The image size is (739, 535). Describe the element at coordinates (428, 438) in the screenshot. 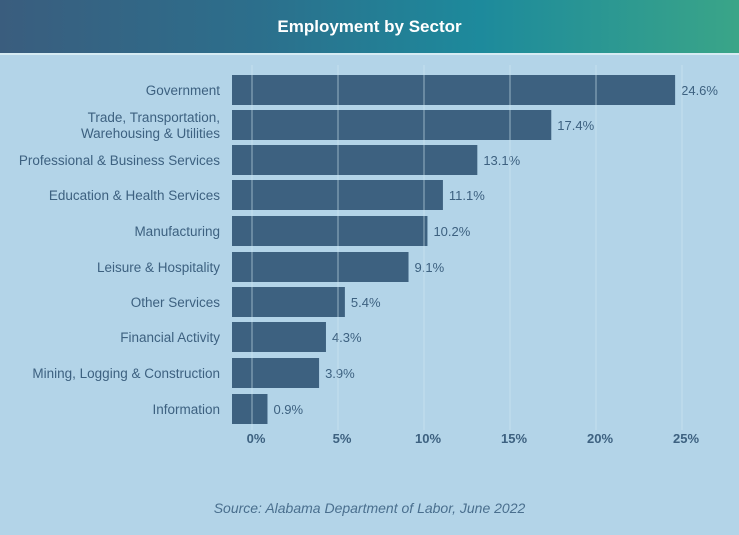

I see `x-tick-label: 10%` at that location.